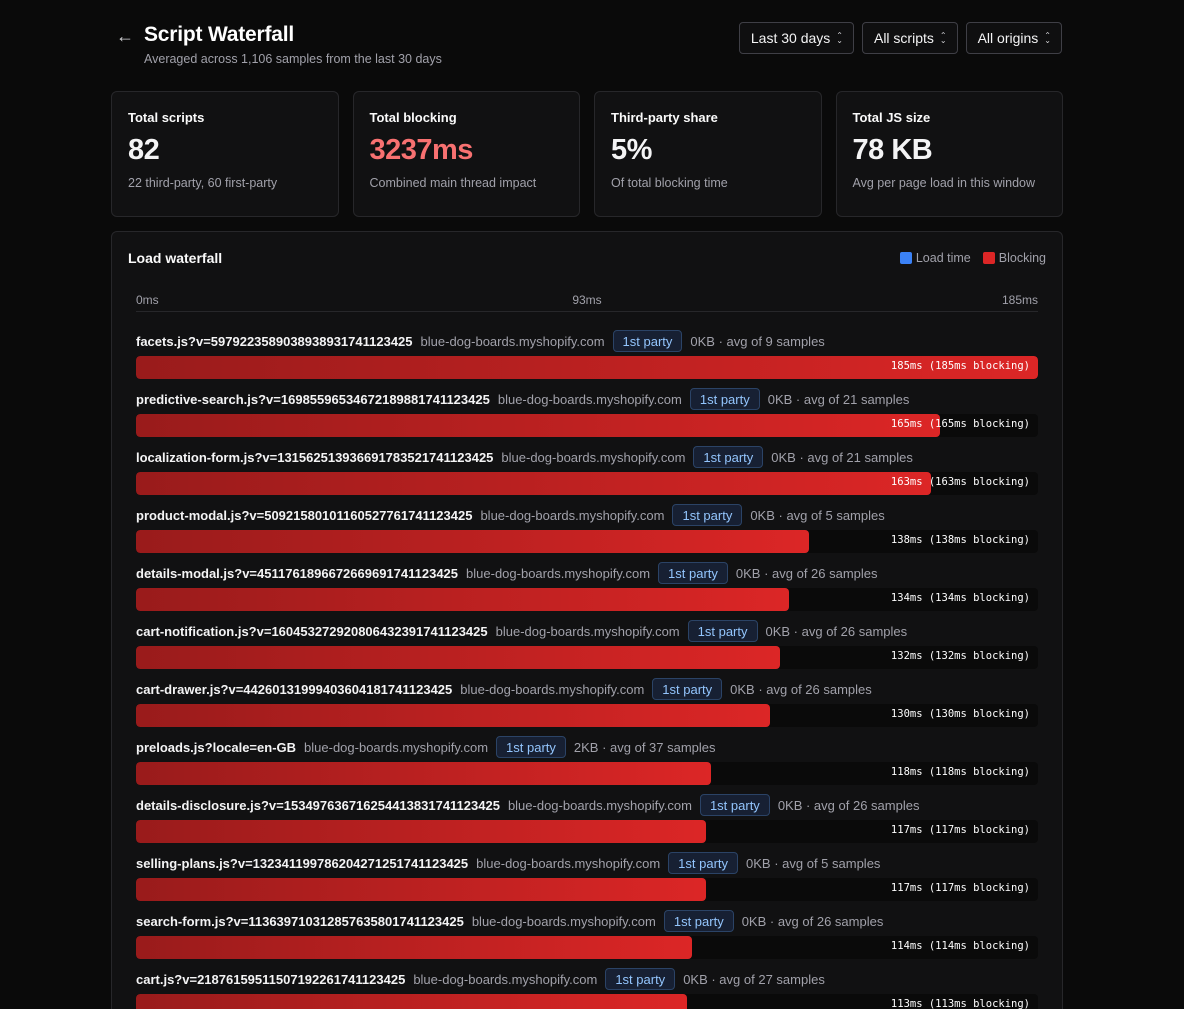 This screenshot has width=1184, height=1009. Describe the element at coordinates (669, 183) in the screenshot. I see `stat-sub: Of total blocking time` at that location.